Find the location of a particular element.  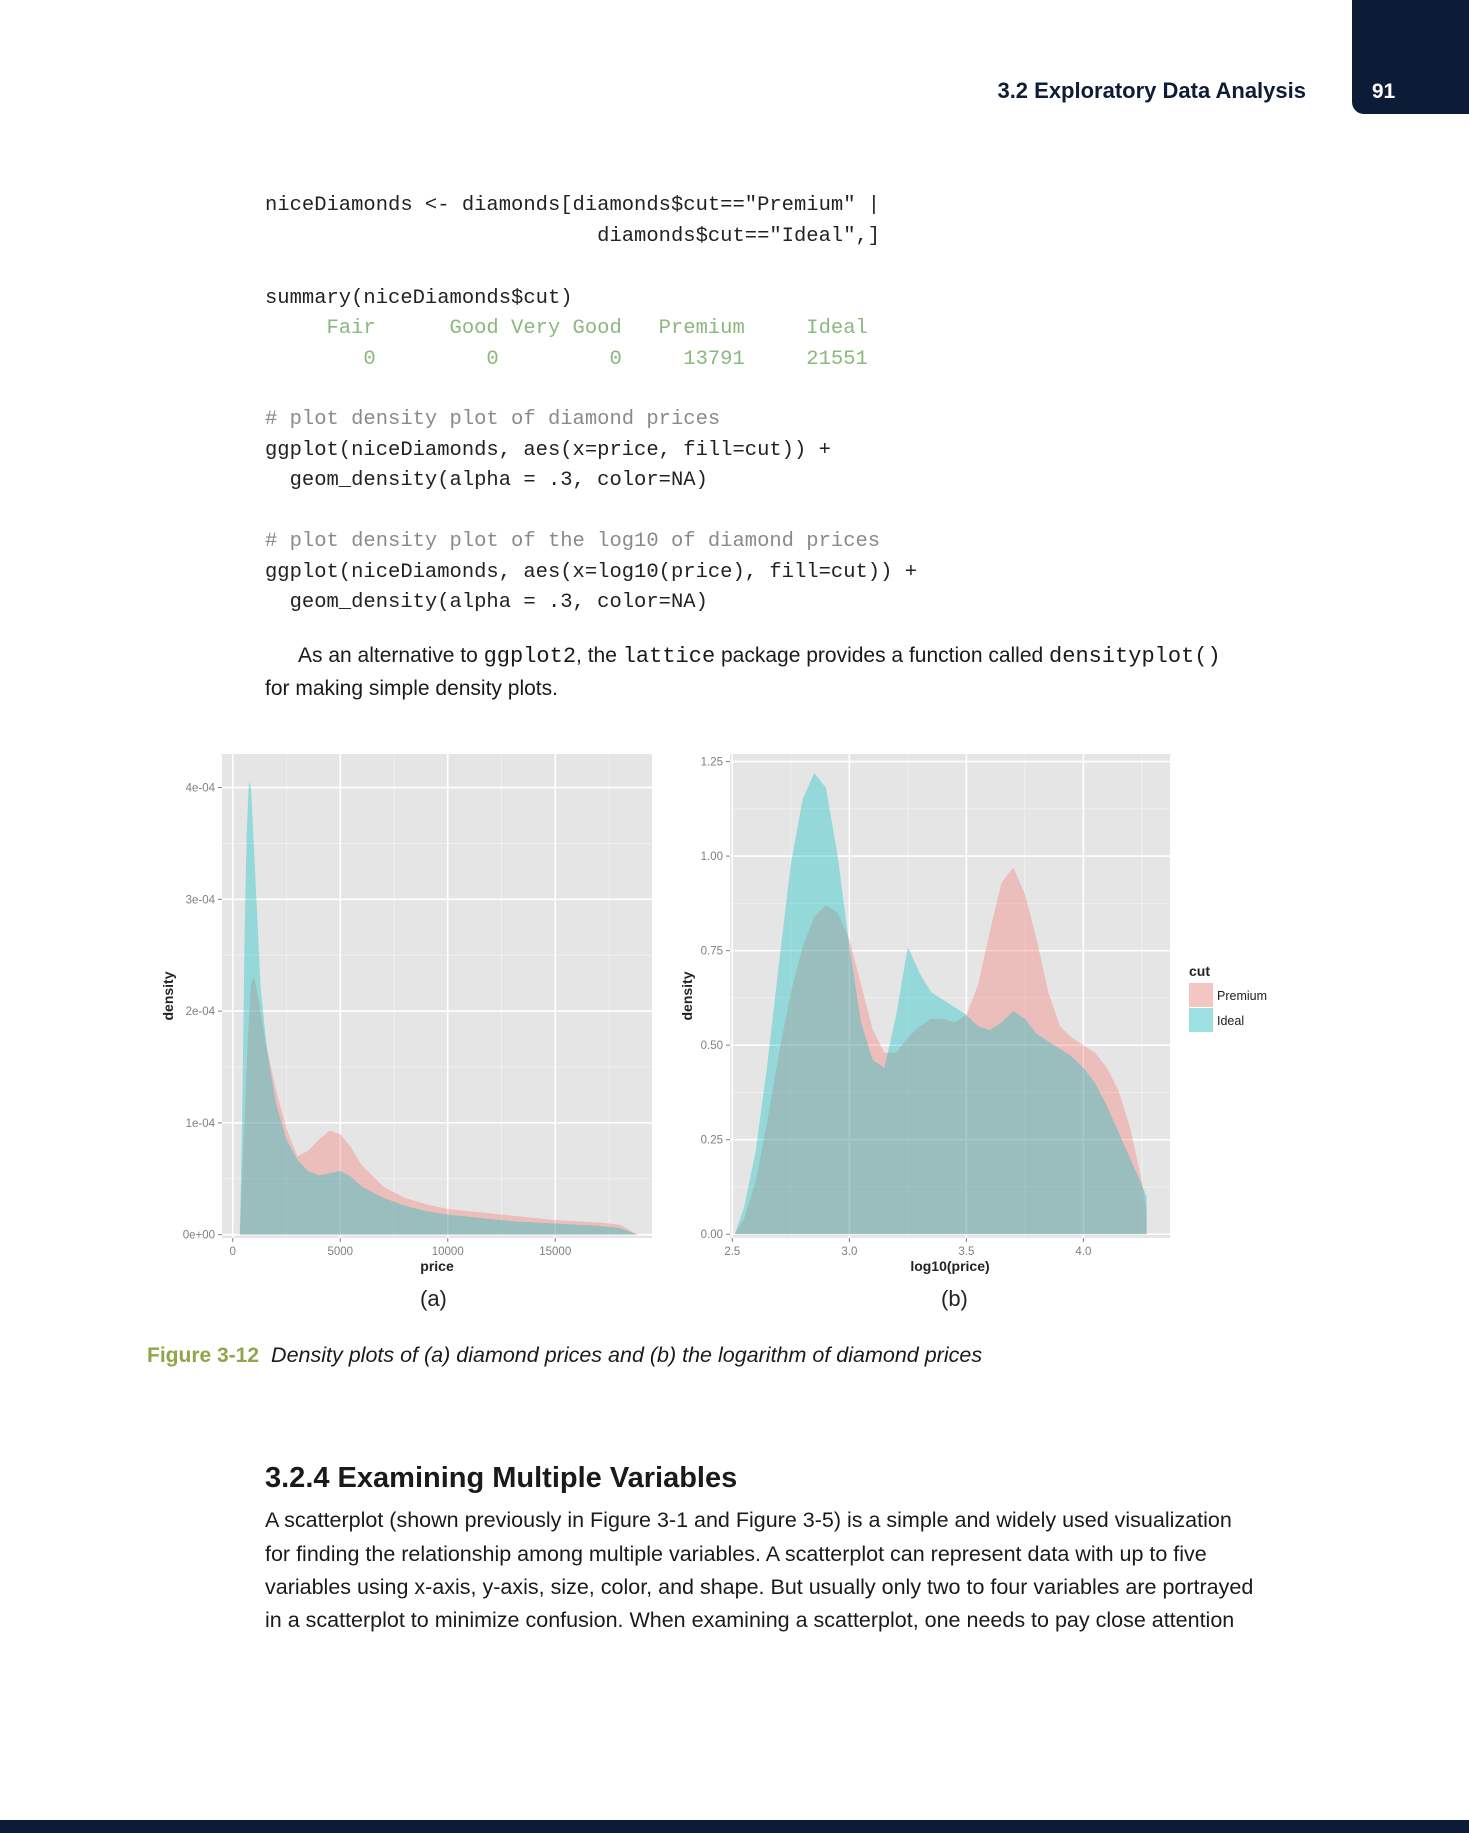

paragraph-text: package provides a function called is located at coordinates (882, 655).